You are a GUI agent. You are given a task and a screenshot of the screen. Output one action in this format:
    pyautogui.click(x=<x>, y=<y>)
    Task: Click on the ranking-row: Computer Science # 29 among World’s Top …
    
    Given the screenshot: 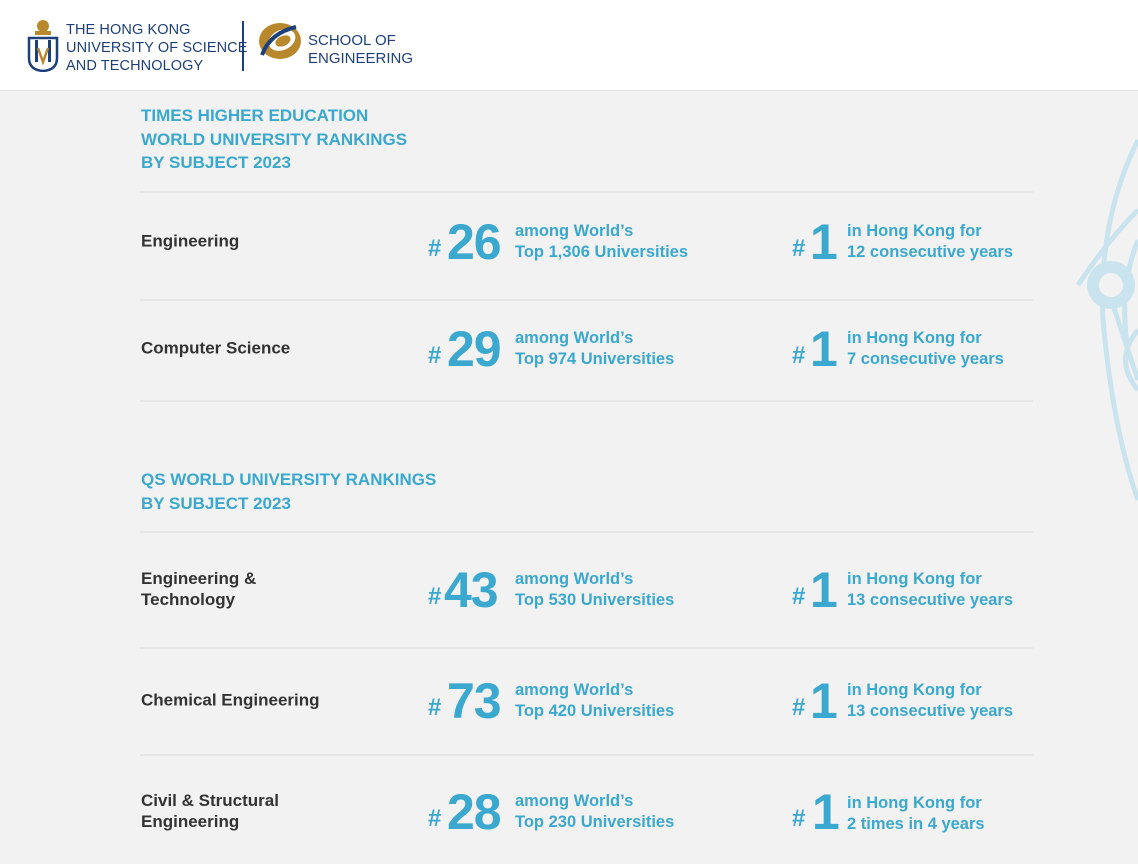 What is the action you would take?
    pyautogui.click(x=569, y=348)
    